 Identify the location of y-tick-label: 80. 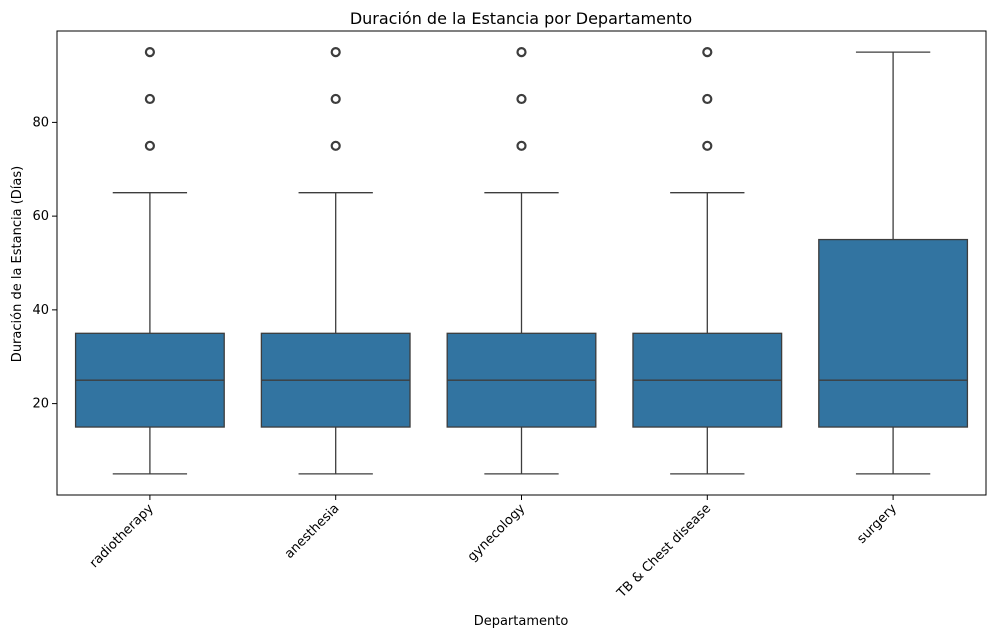
(40, 122).